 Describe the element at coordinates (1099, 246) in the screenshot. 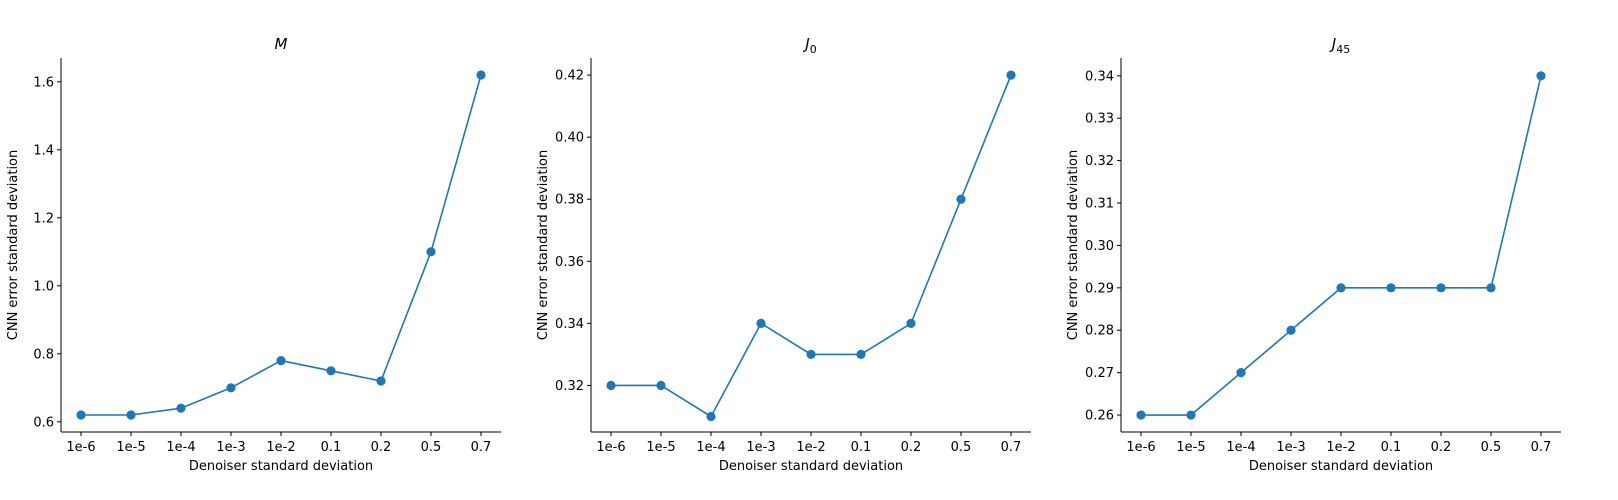

I see `y-tick-label: 0.30` at that location.